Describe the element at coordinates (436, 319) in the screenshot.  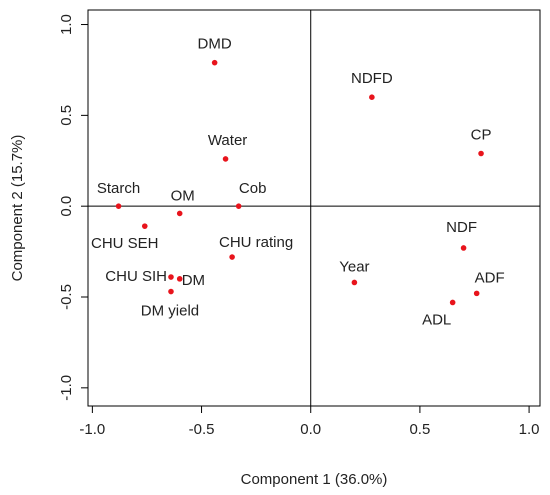
I see `point-label: ADL` at that location.